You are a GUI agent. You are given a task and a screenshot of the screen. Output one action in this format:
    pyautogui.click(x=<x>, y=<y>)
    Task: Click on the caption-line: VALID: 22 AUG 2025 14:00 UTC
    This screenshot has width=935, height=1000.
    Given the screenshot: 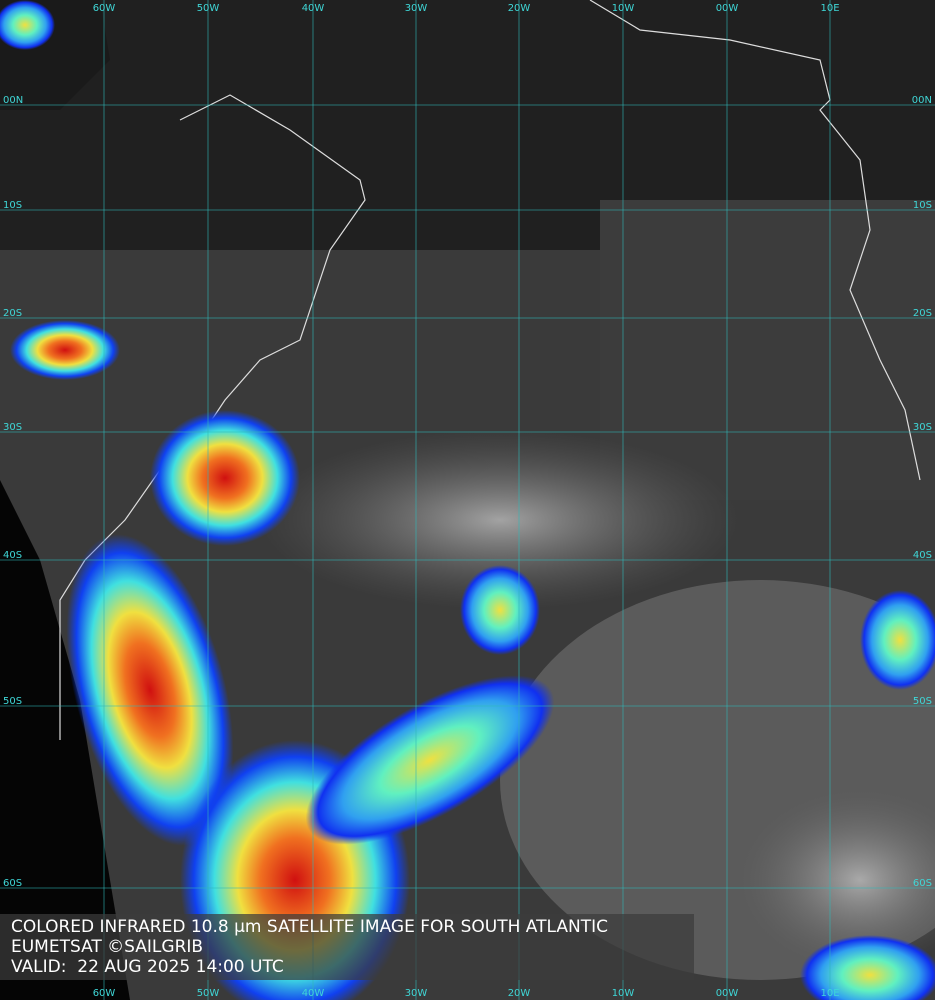 What is the action you would take?
    pyautogui.click(x=147, y=967)
    